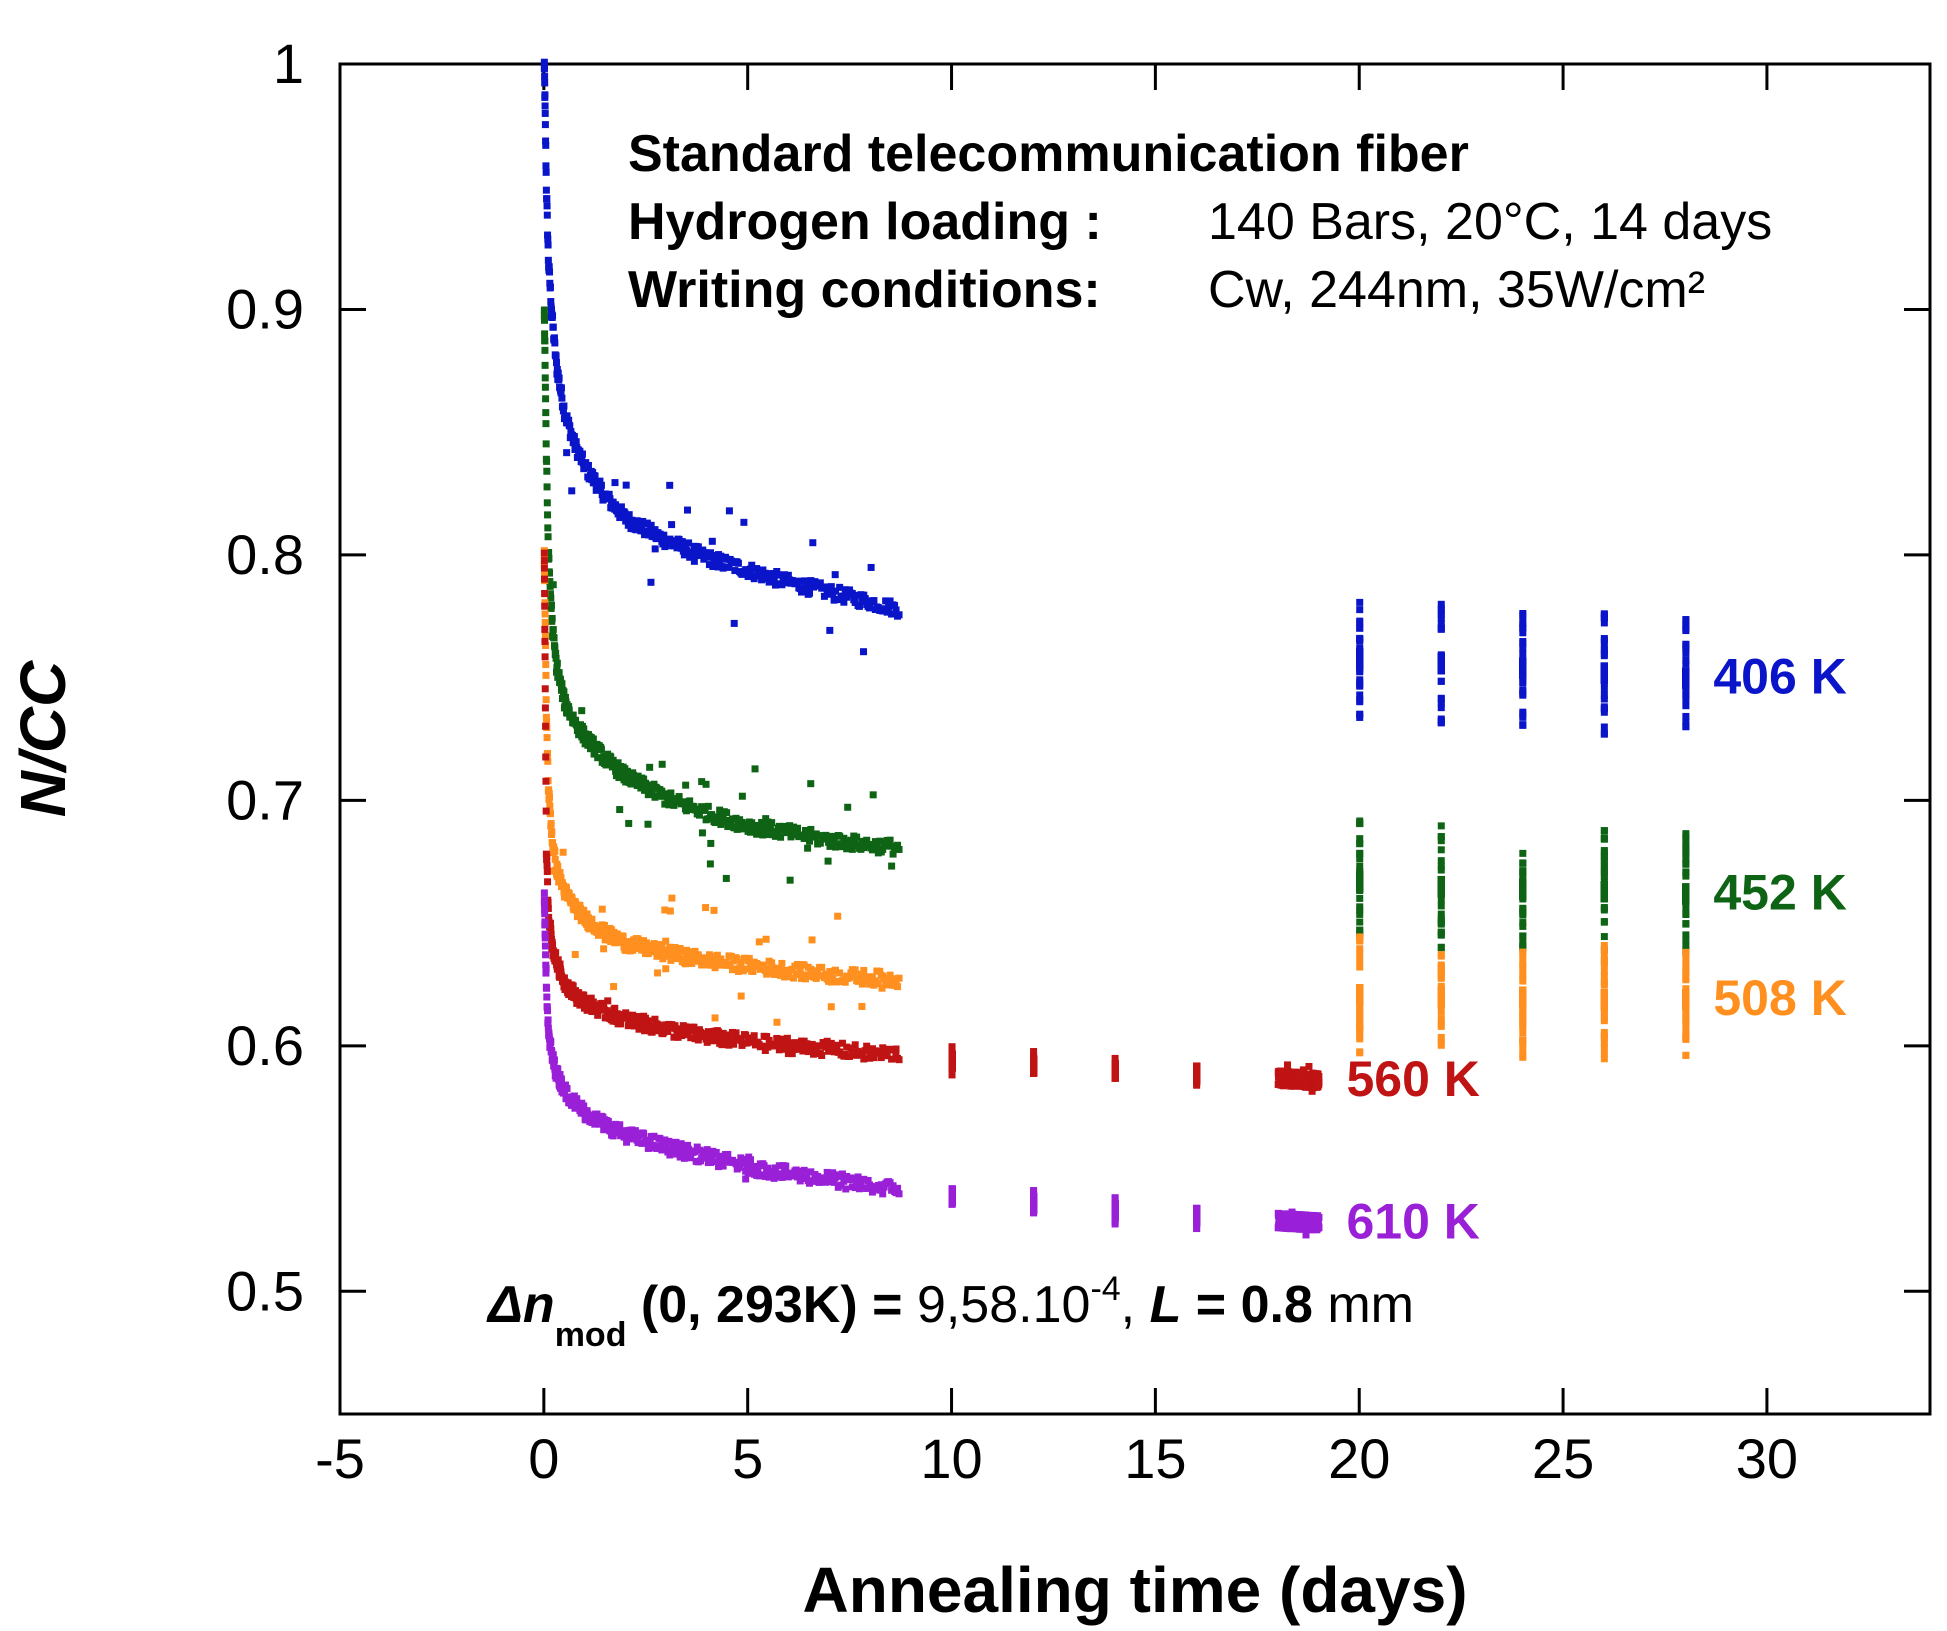  What do you see at coordinates (340, 1458) in the screenshot?
I see `x-tick-label: -5` at bounding box center [340, 1458].